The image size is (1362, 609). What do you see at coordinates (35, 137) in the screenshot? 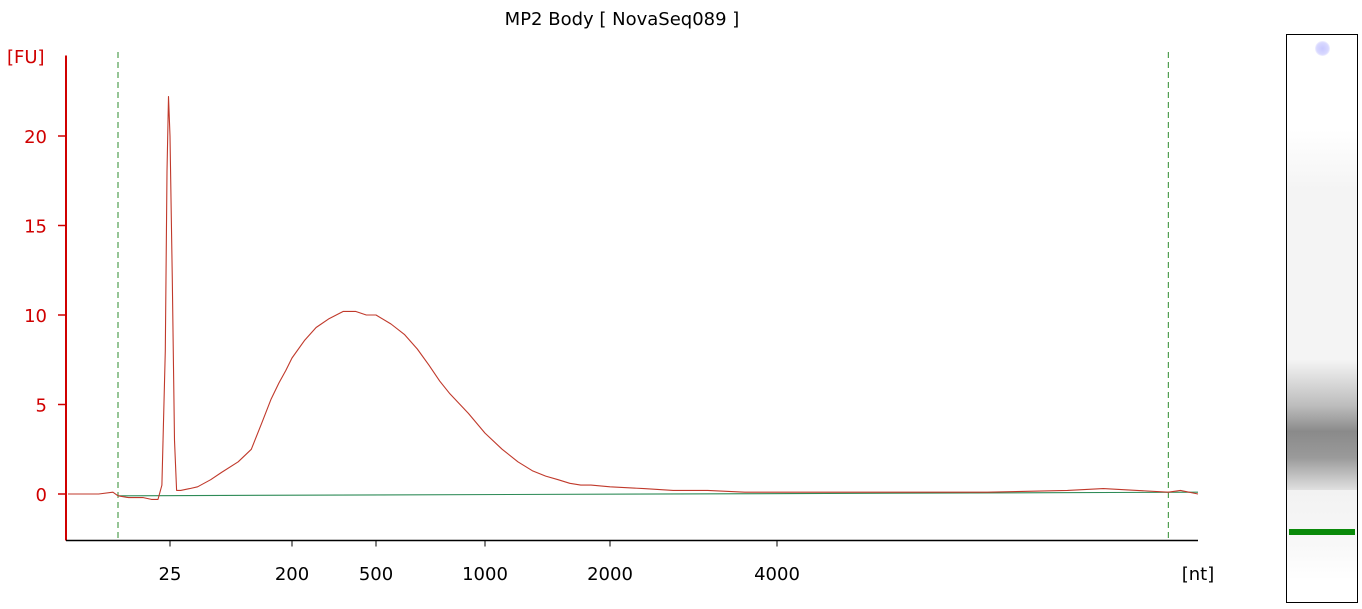
I see `y-tick-label: 20` at bounding box center [35, 137].